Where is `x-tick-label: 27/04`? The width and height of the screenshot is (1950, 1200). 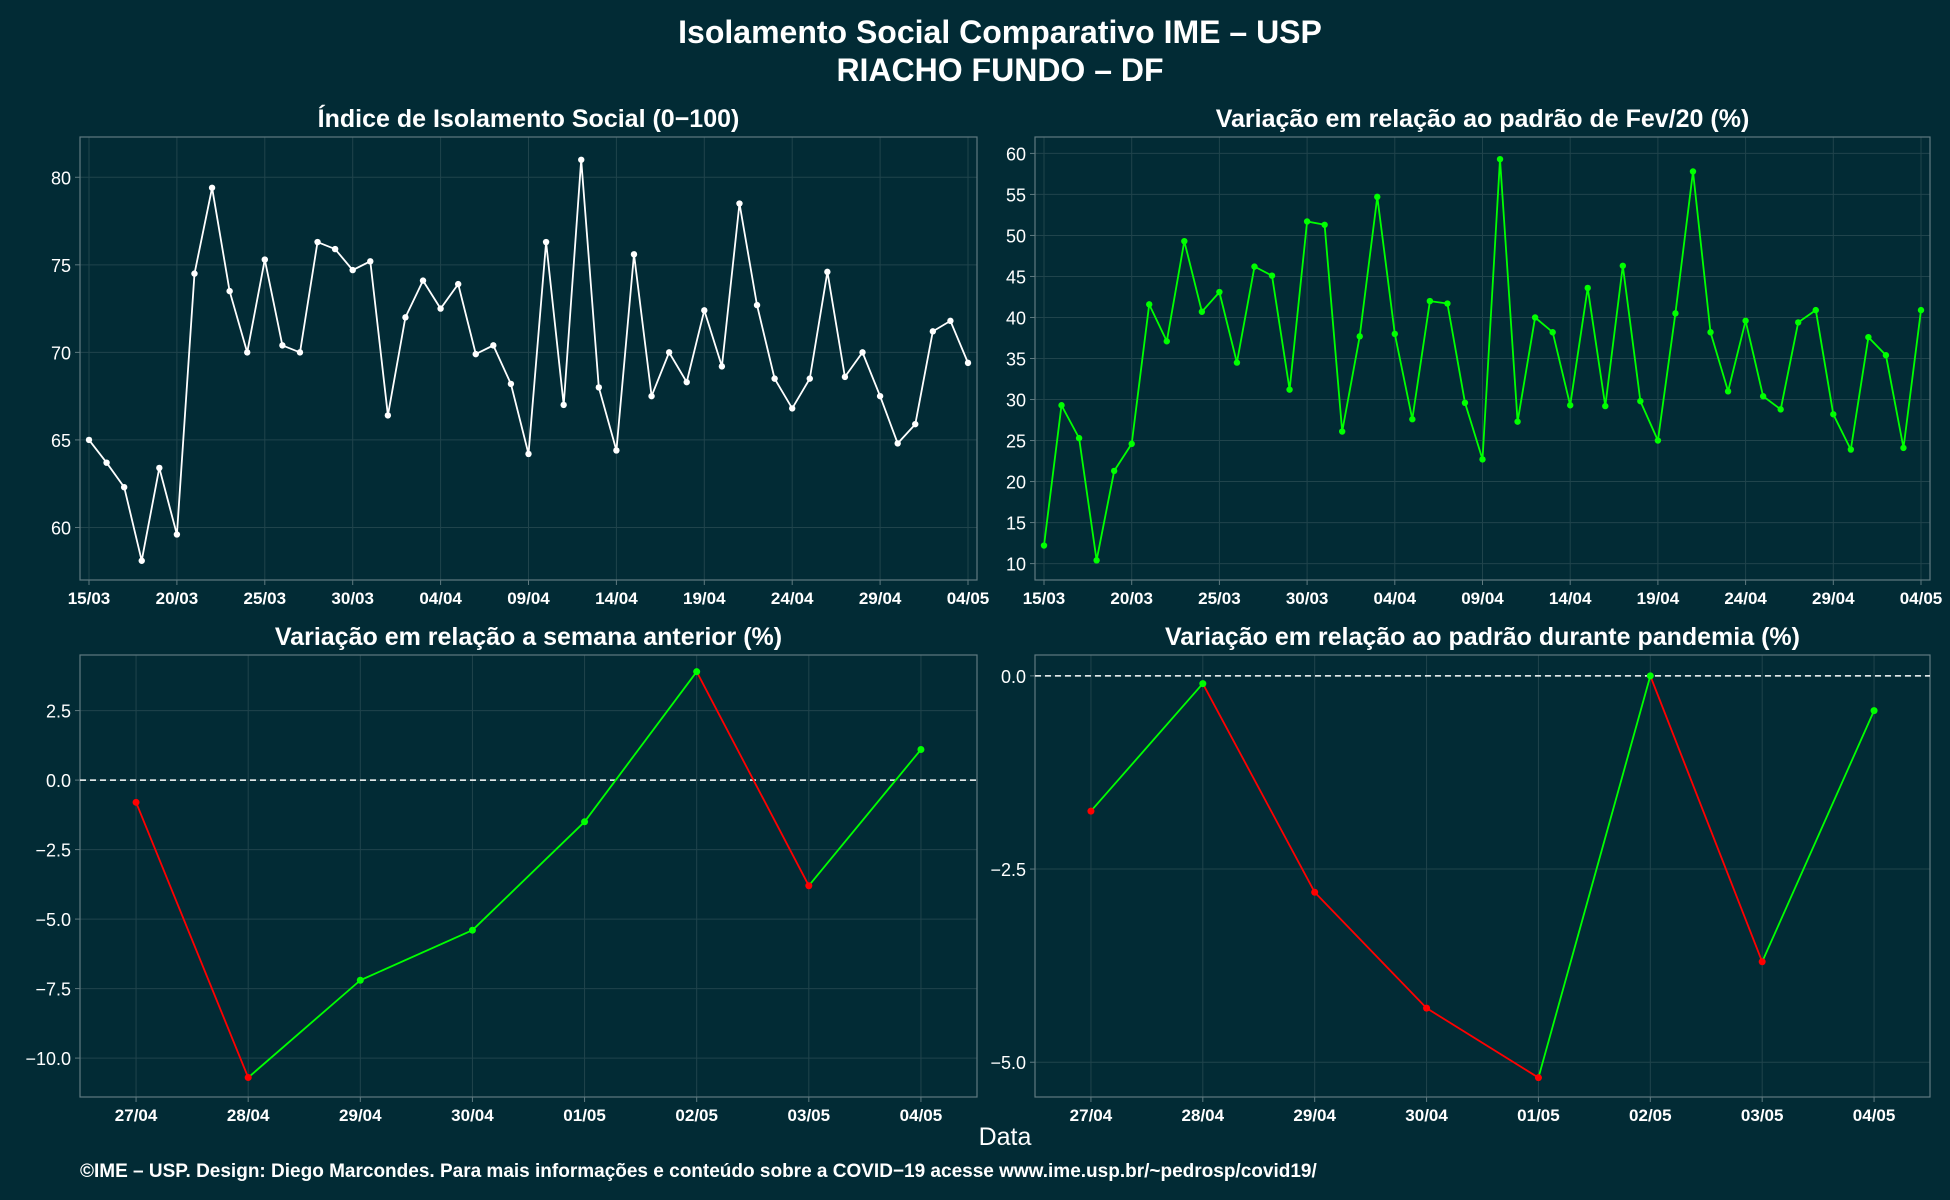 x-tick-label: 27/04 is located at coordinates (136, 1115).